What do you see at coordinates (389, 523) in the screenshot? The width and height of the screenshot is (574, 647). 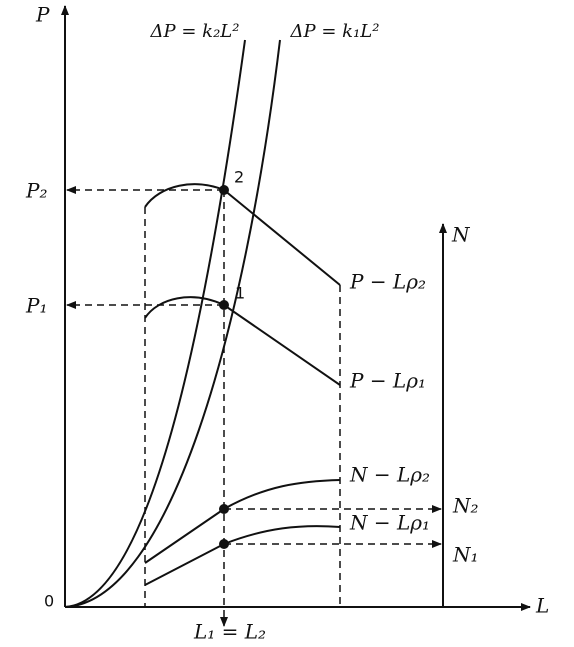 I see `curve-label: N − Lρ₁` at bounding box center [389, 523].